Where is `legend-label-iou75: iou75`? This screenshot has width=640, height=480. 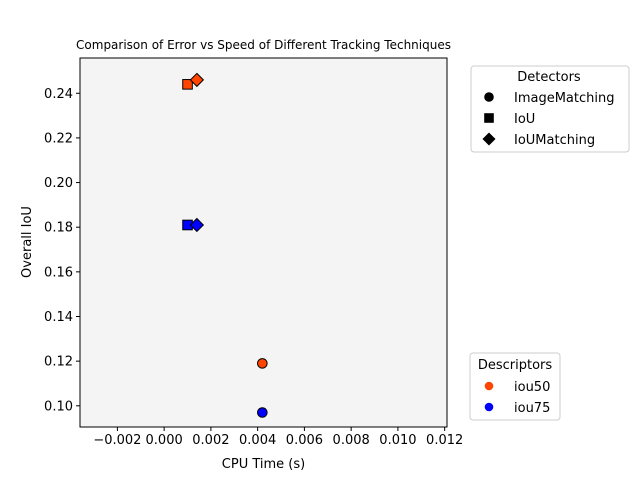
legend-label-iou75: iou75 is located at coordinates (532, 408).